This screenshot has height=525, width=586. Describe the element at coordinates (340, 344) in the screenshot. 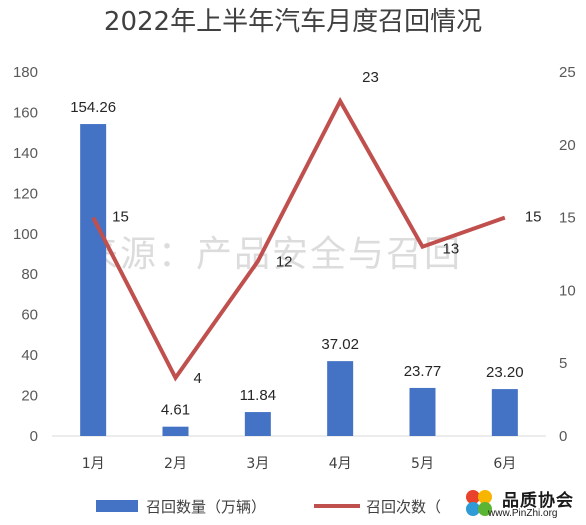

I see `bar-data-label: 37.02` at that location.